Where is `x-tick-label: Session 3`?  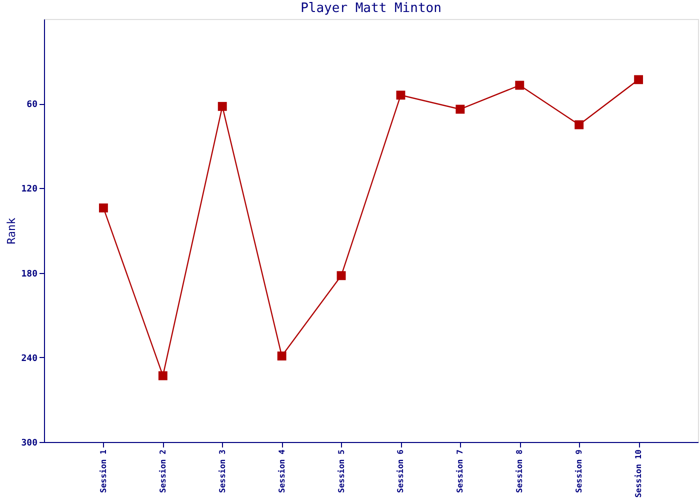 x-tick-label: Session 3 is located at coordinates (222, 471).